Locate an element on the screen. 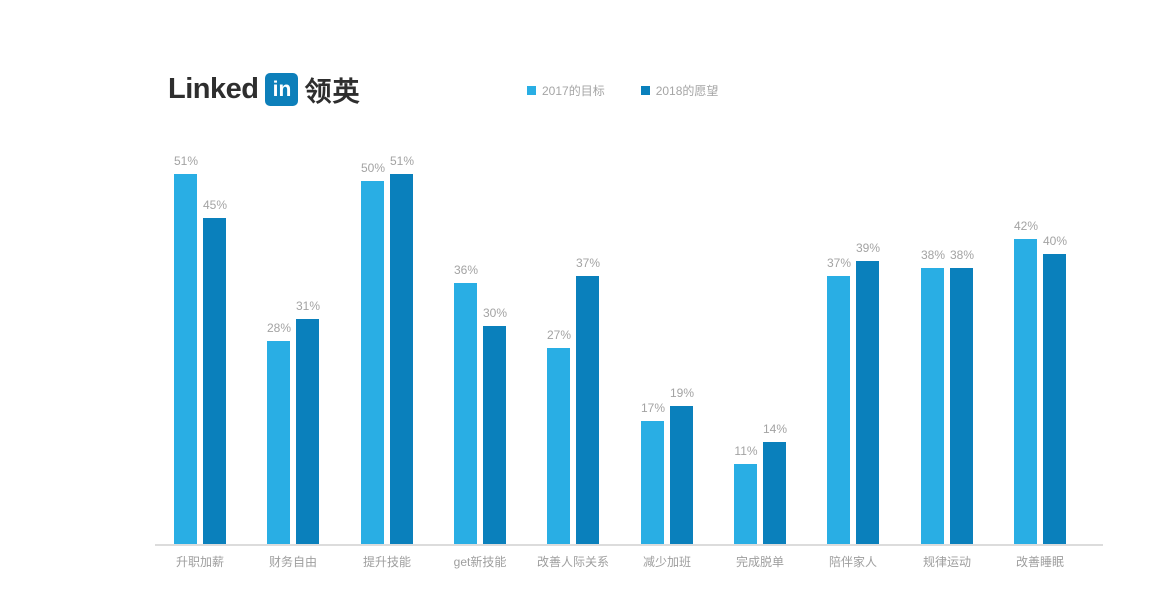 This screenshot has height=600, width=1168. category-label-2: 提升技能 is located at coordinates (386, 562).